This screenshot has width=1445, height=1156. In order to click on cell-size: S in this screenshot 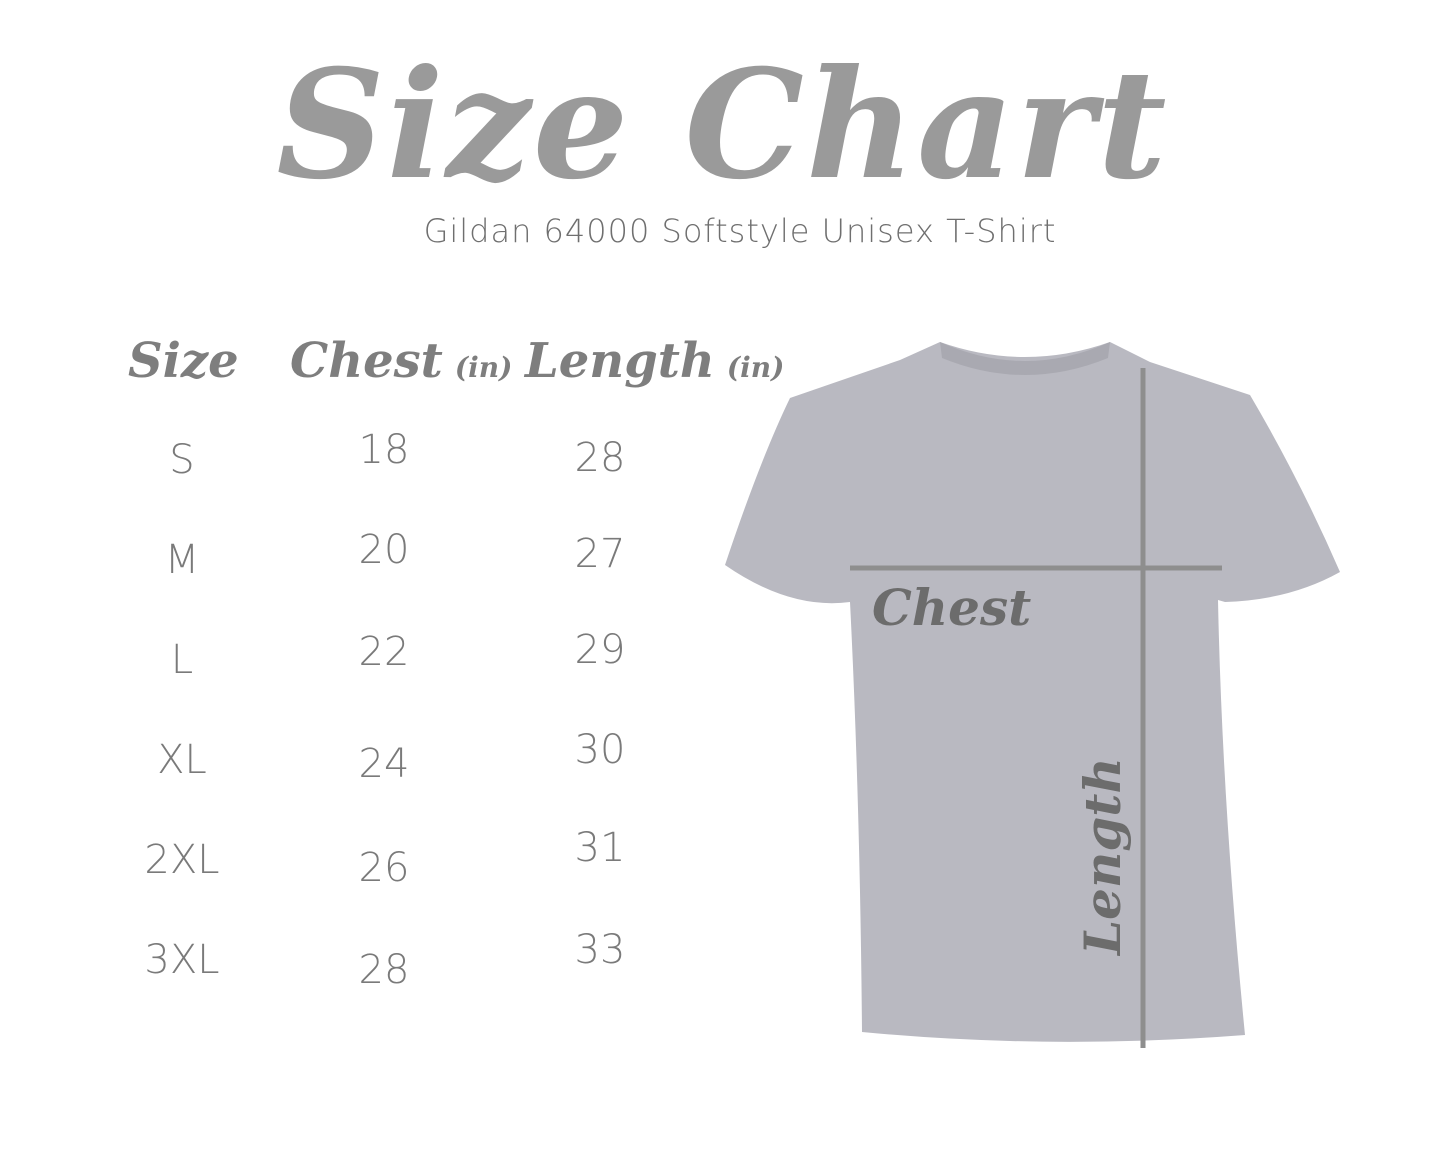, I will do `click(182, 460)`.